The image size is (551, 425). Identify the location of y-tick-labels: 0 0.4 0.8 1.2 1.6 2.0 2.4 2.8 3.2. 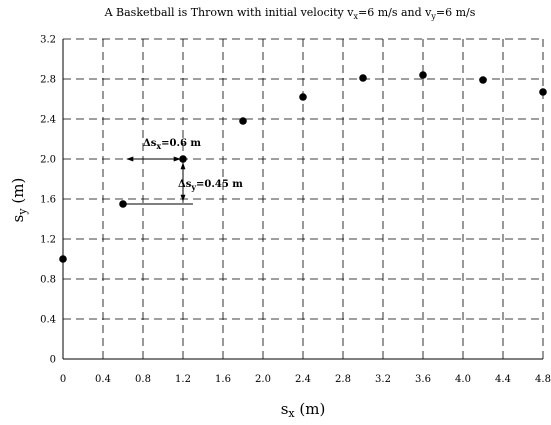
(48, 200).